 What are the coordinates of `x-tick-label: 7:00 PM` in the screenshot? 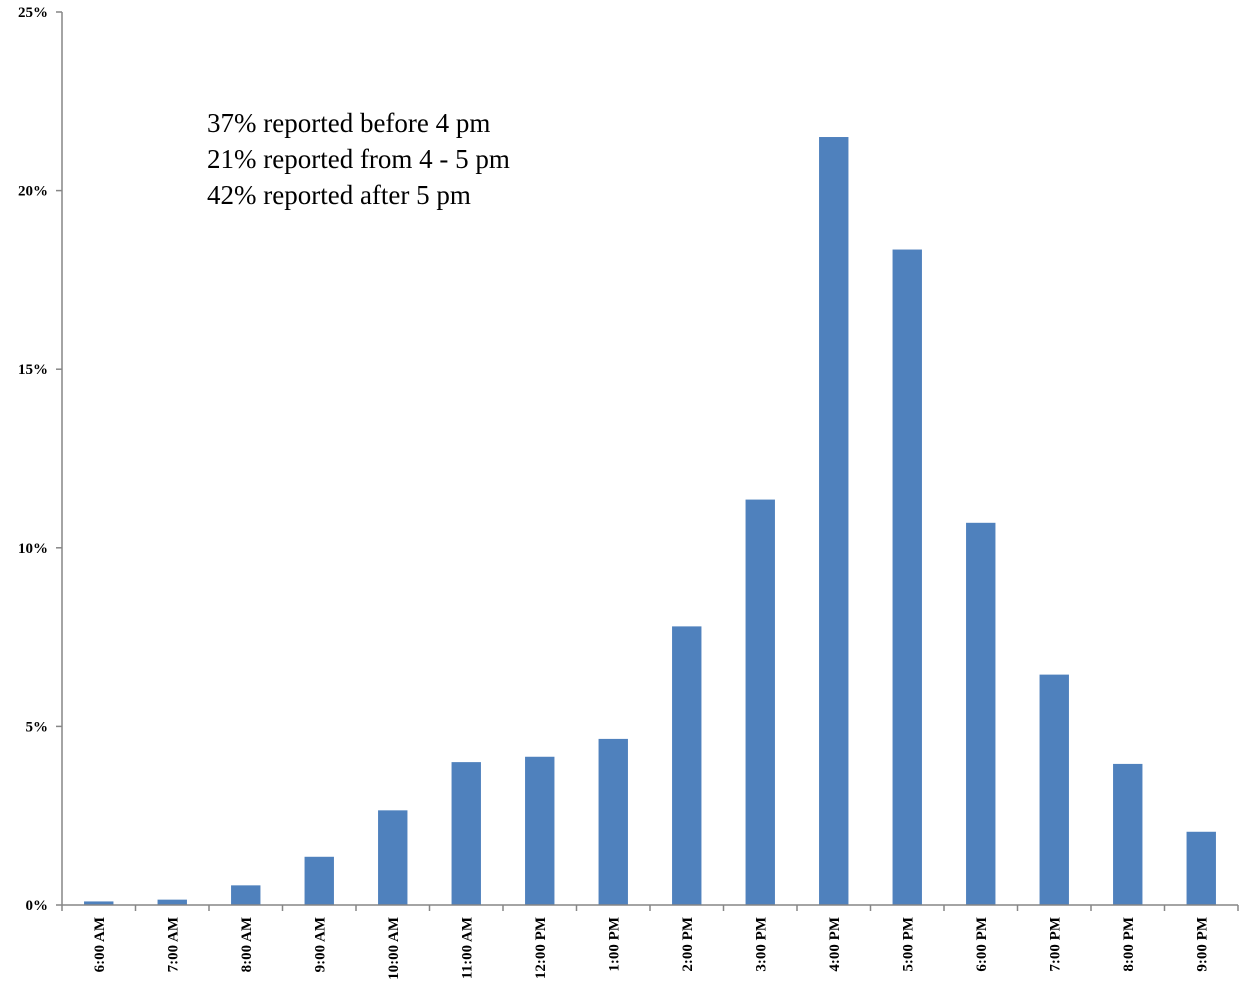 It's located at (1055, 944).